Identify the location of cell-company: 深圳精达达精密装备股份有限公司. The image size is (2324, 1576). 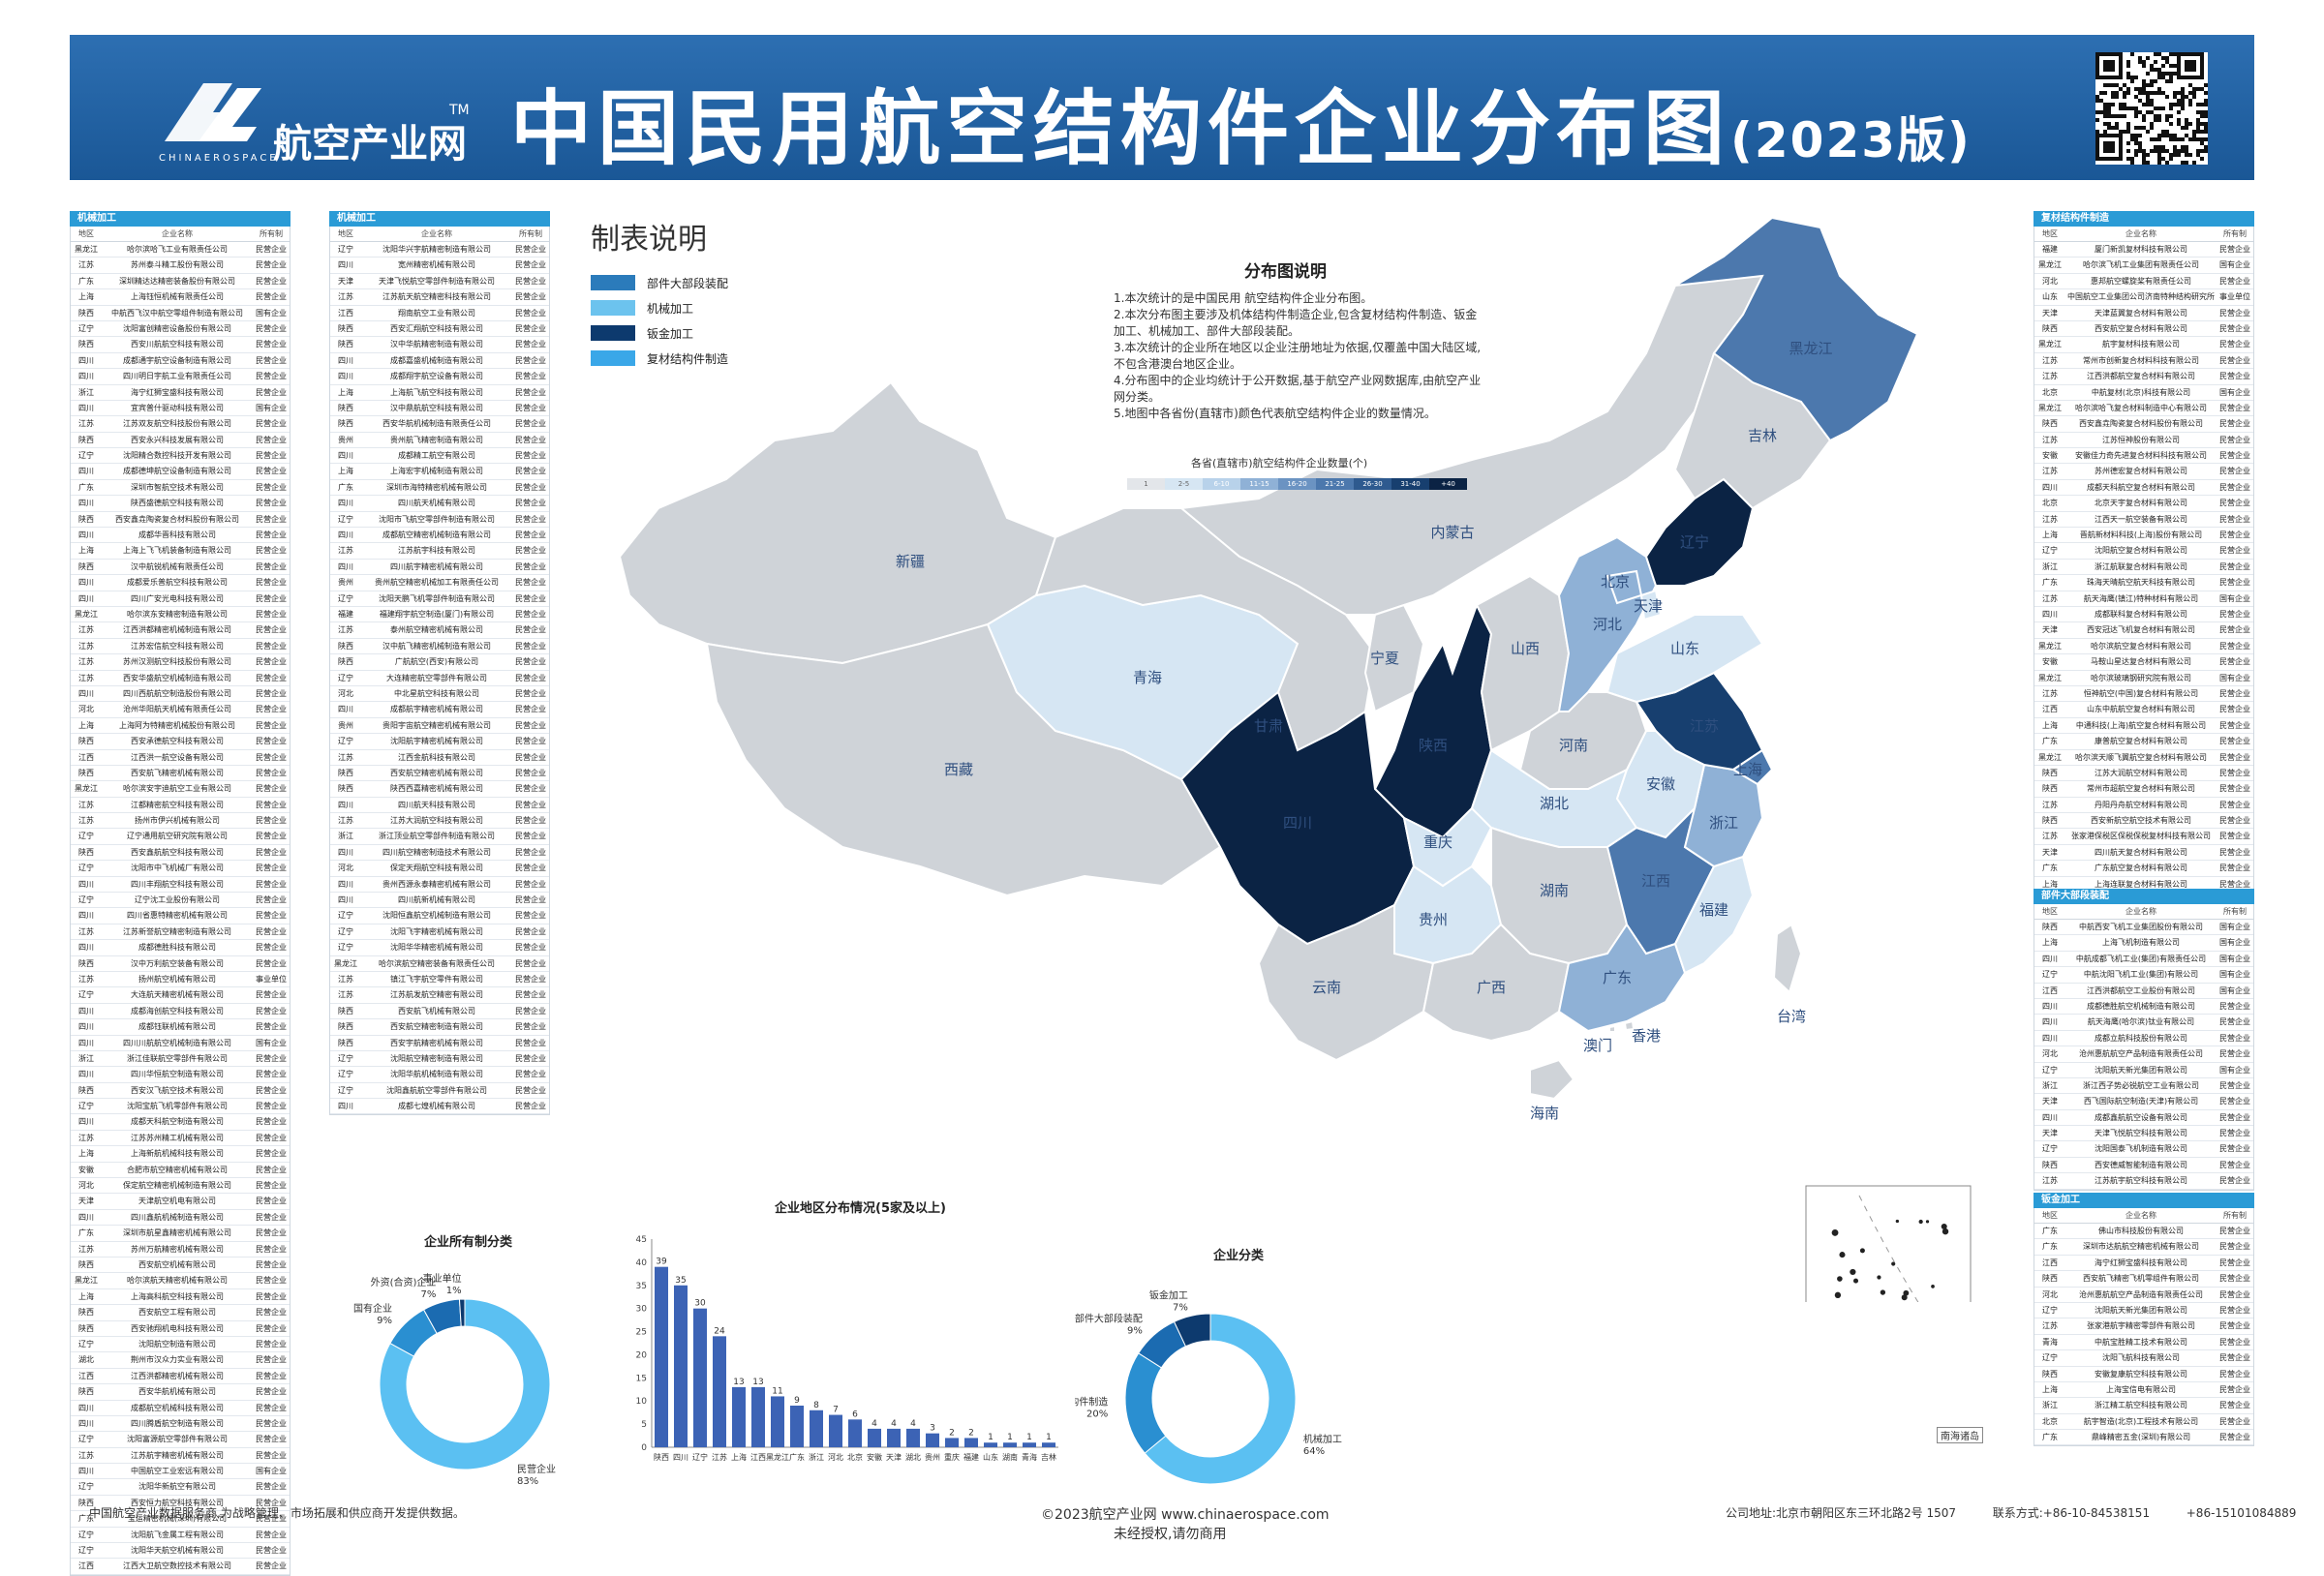
(177, 281).